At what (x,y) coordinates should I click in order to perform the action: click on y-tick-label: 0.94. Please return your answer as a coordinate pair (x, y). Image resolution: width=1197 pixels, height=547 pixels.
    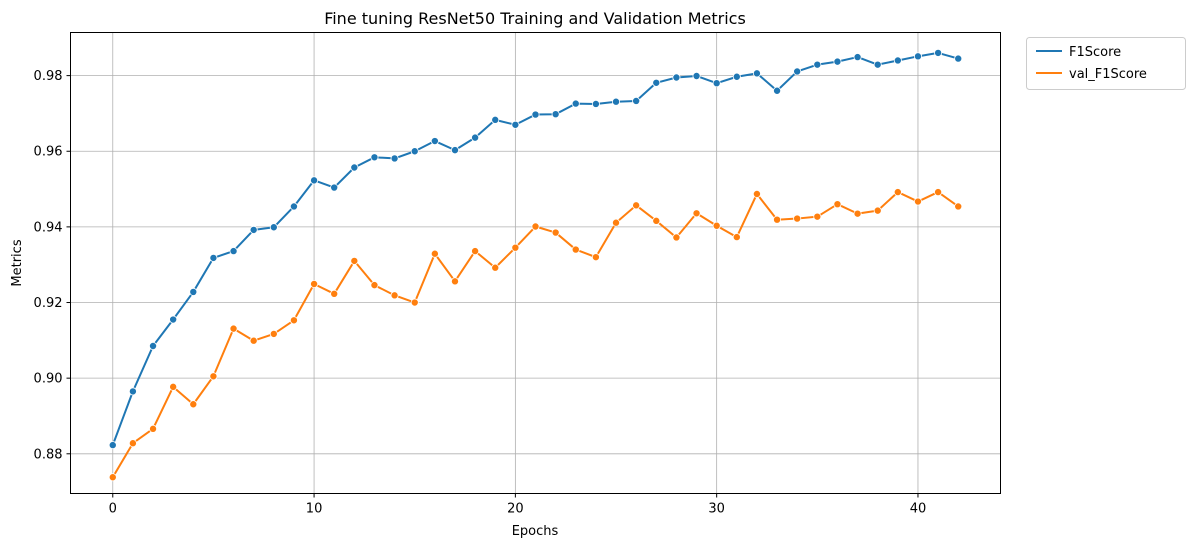
    Looking at the image, I should click on (48, 227).